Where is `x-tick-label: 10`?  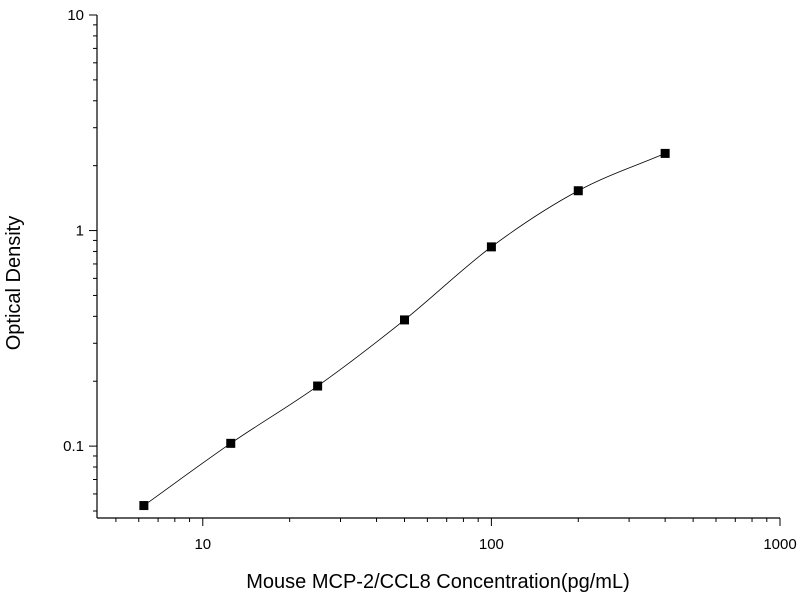 x-tick-label: 10 is located at coordinates (202, 544).